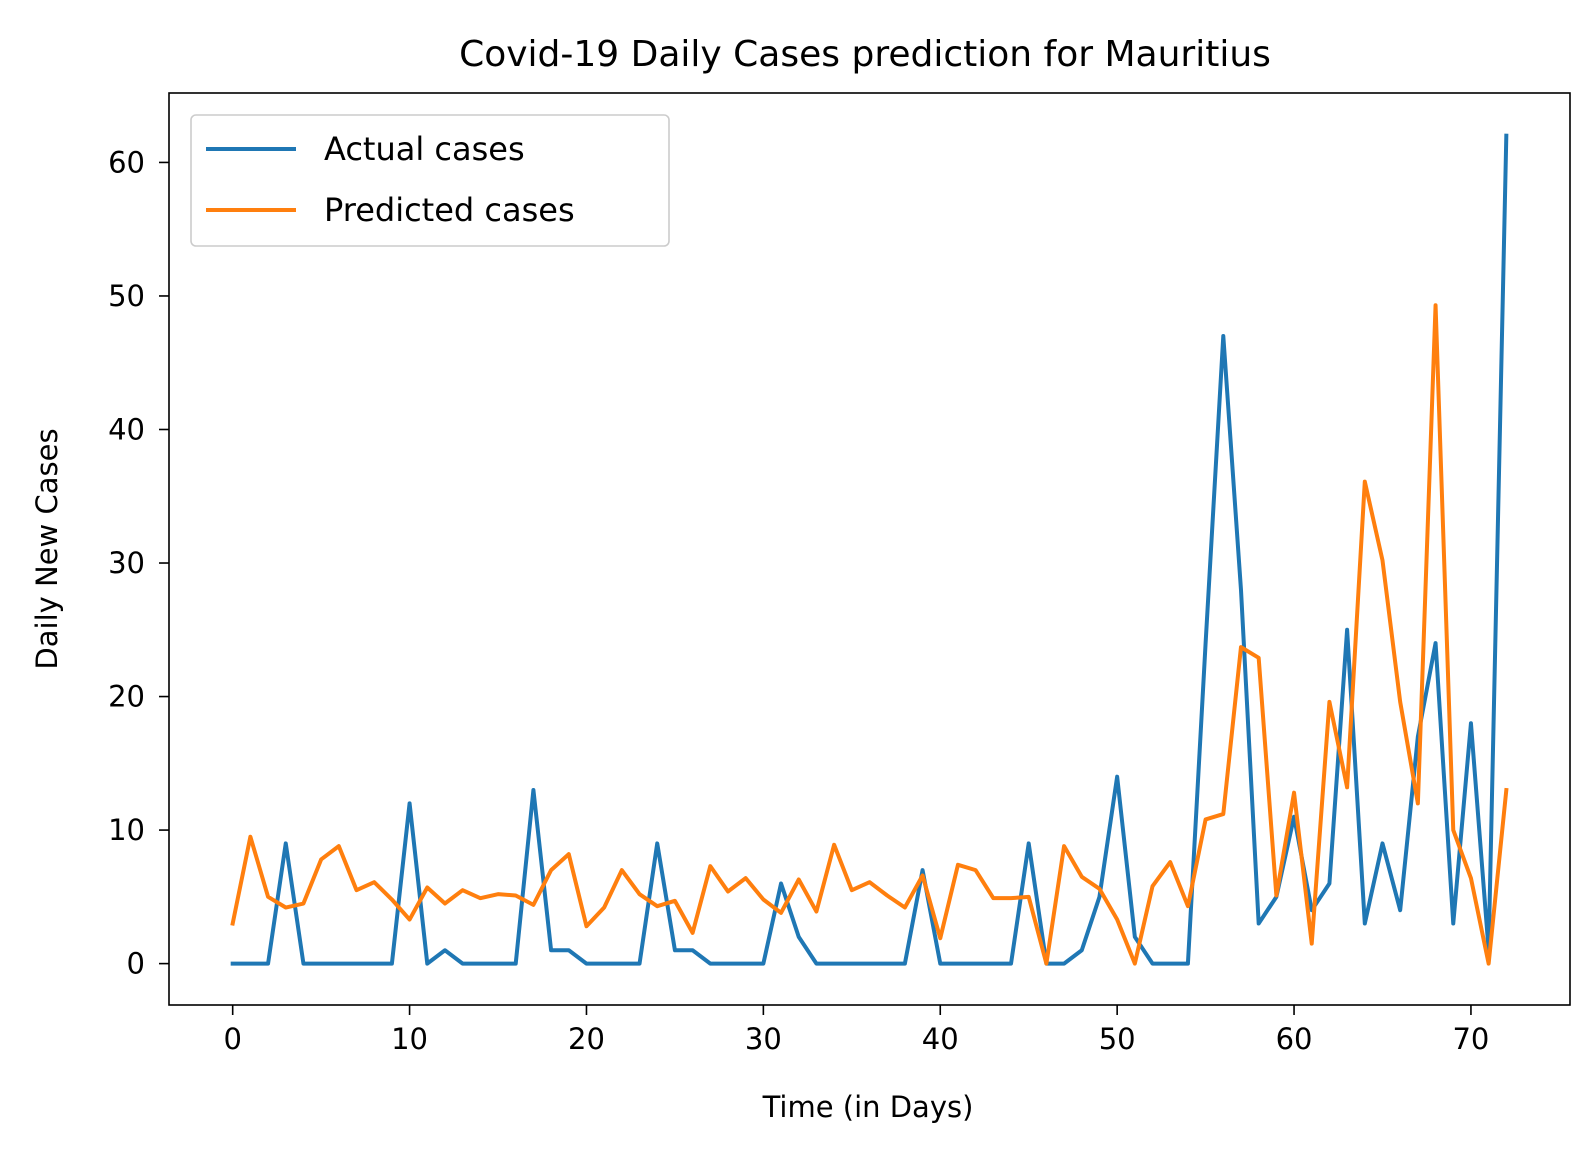 The image size is (1593, 1154). I want to click on x-tick-label: 10, so click(409, 1039).